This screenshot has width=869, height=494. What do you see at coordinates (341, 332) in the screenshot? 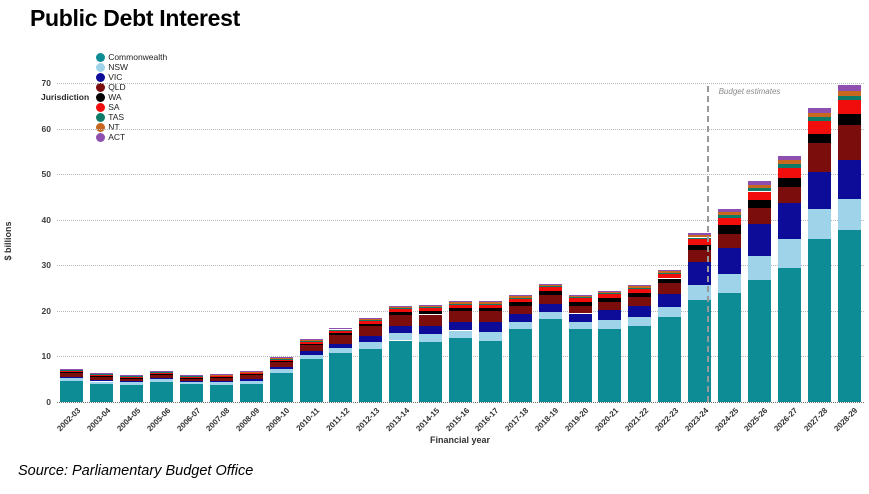
I see `bar-segment-2011-12-sa` at bounding box center [341, 332].